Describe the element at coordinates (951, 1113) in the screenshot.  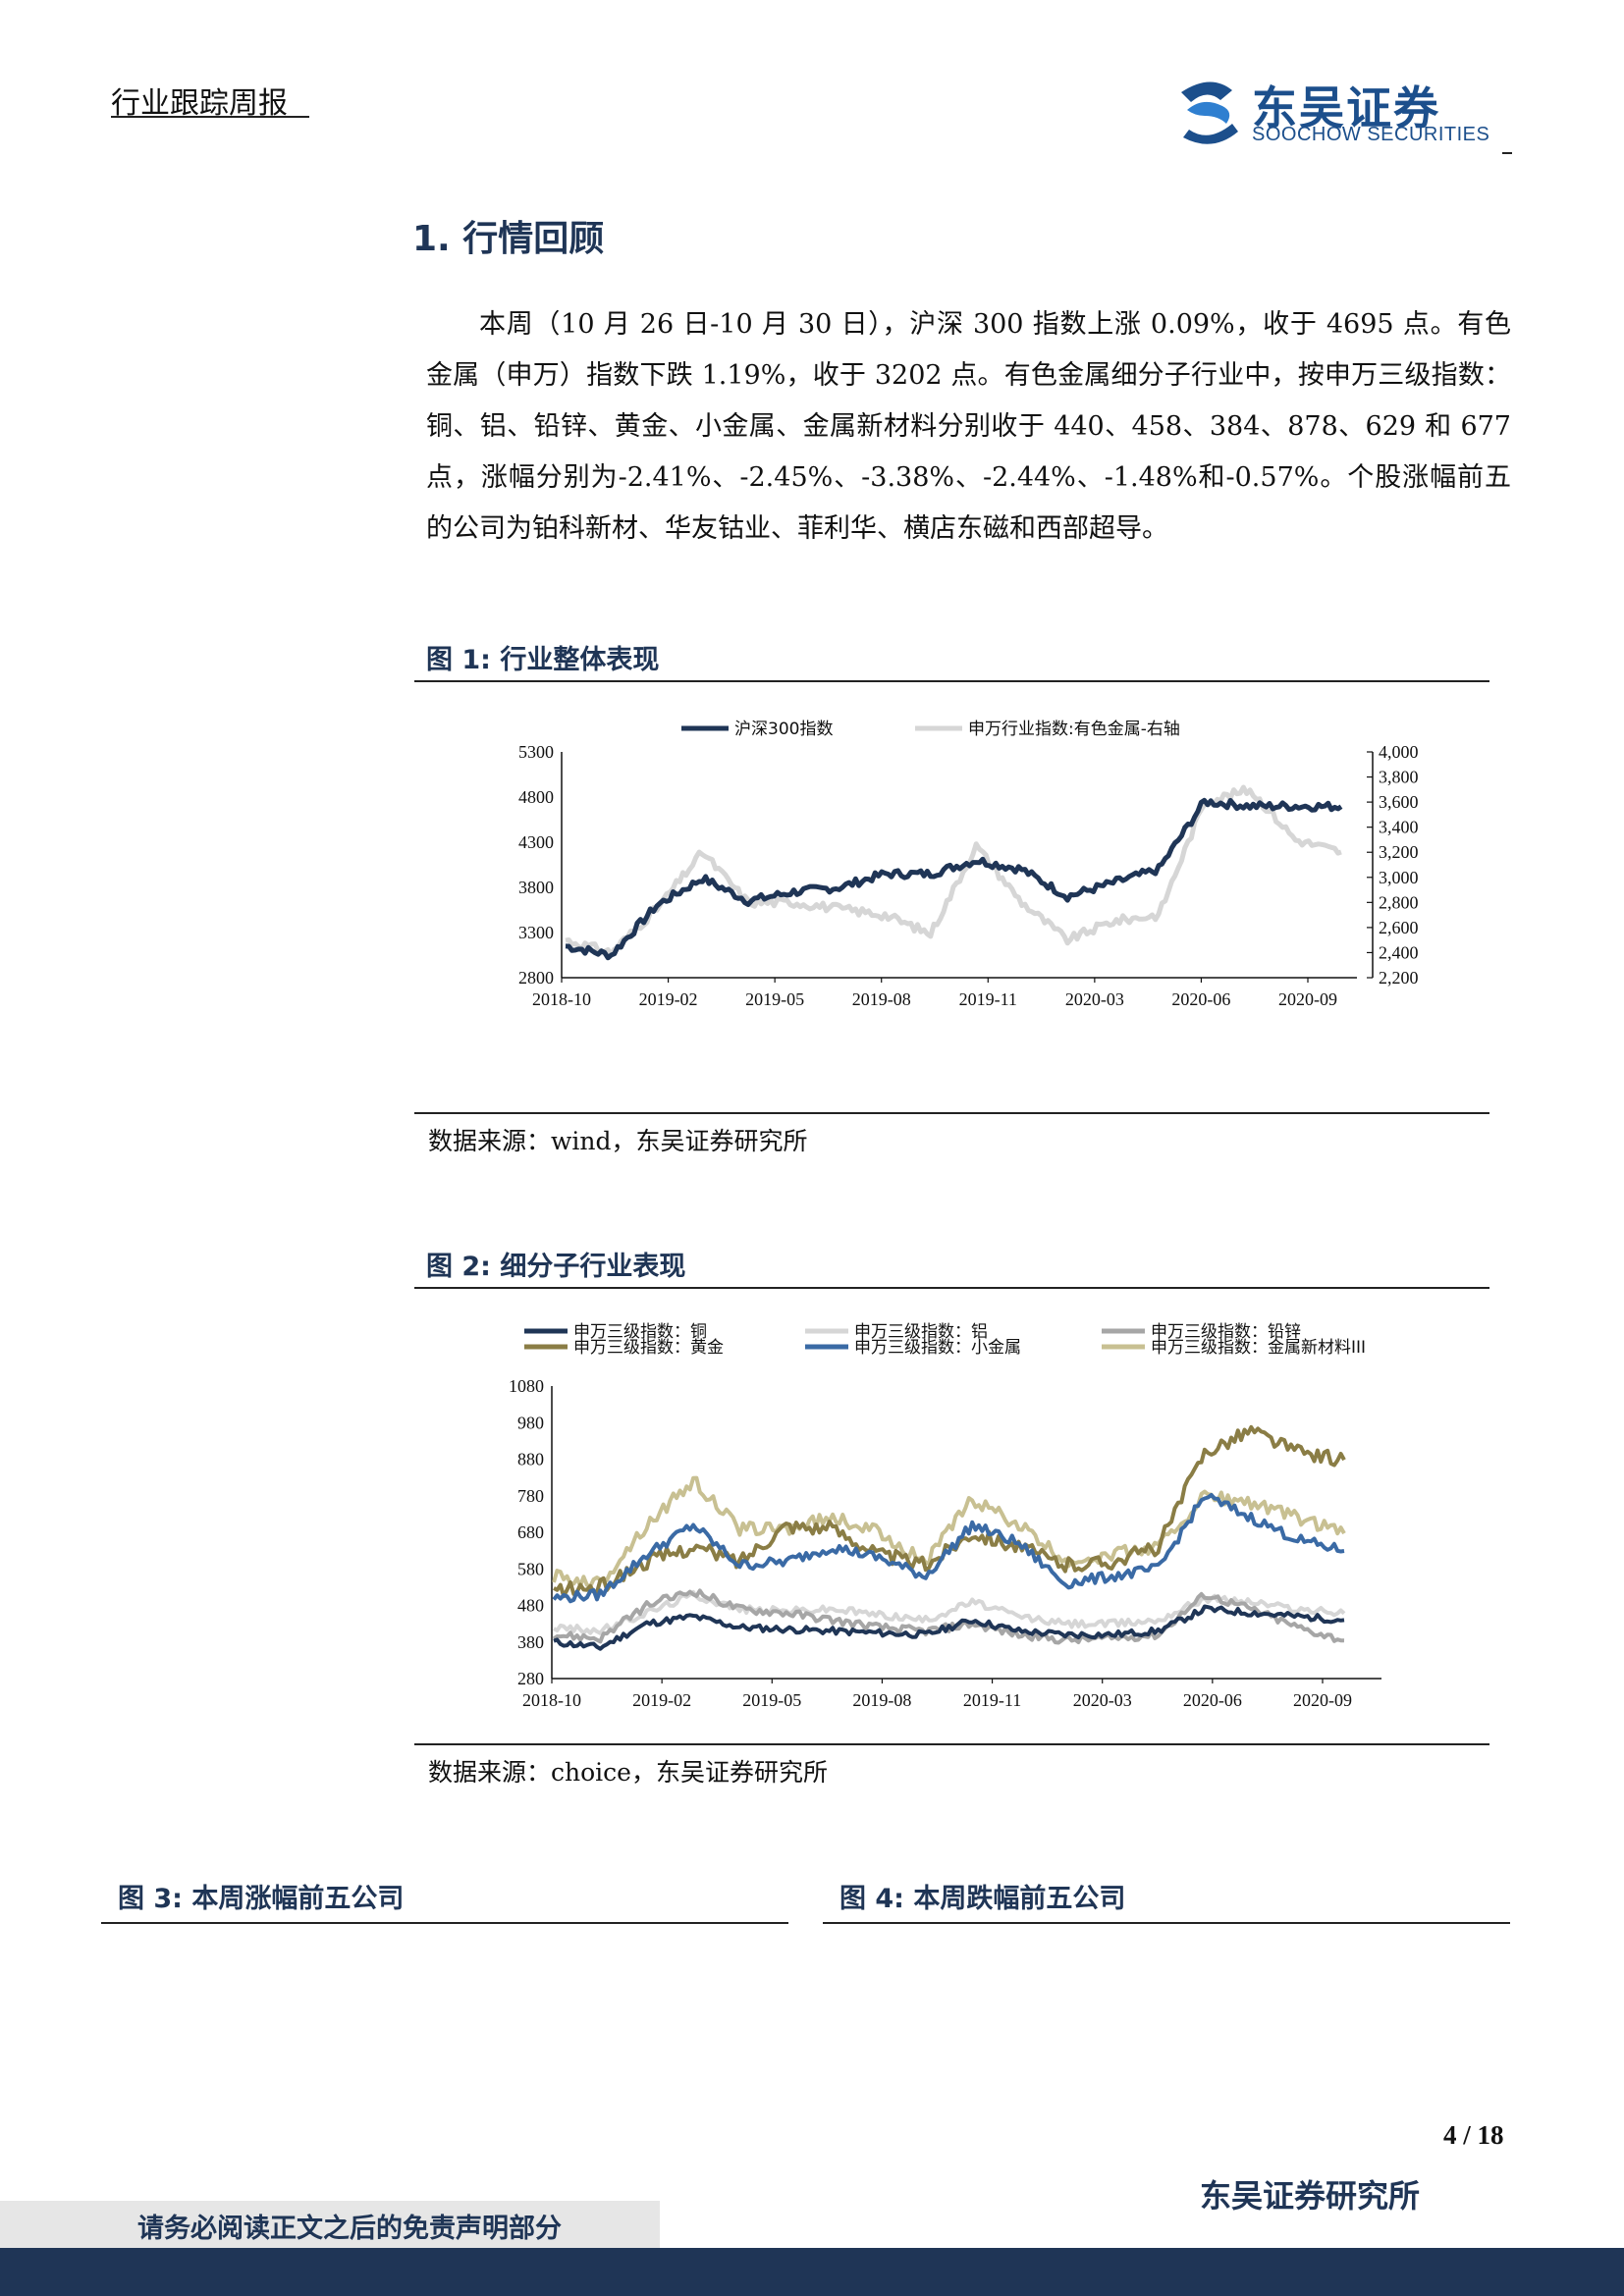
I see `figure1-bottom-rule` at that location.